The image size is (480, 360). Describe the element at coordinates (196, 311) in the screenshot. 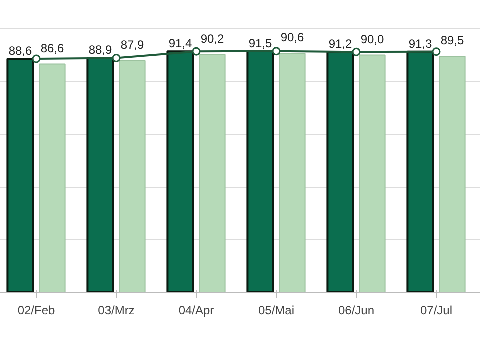

I see `x-tick-label: 04/Apr` at that location.